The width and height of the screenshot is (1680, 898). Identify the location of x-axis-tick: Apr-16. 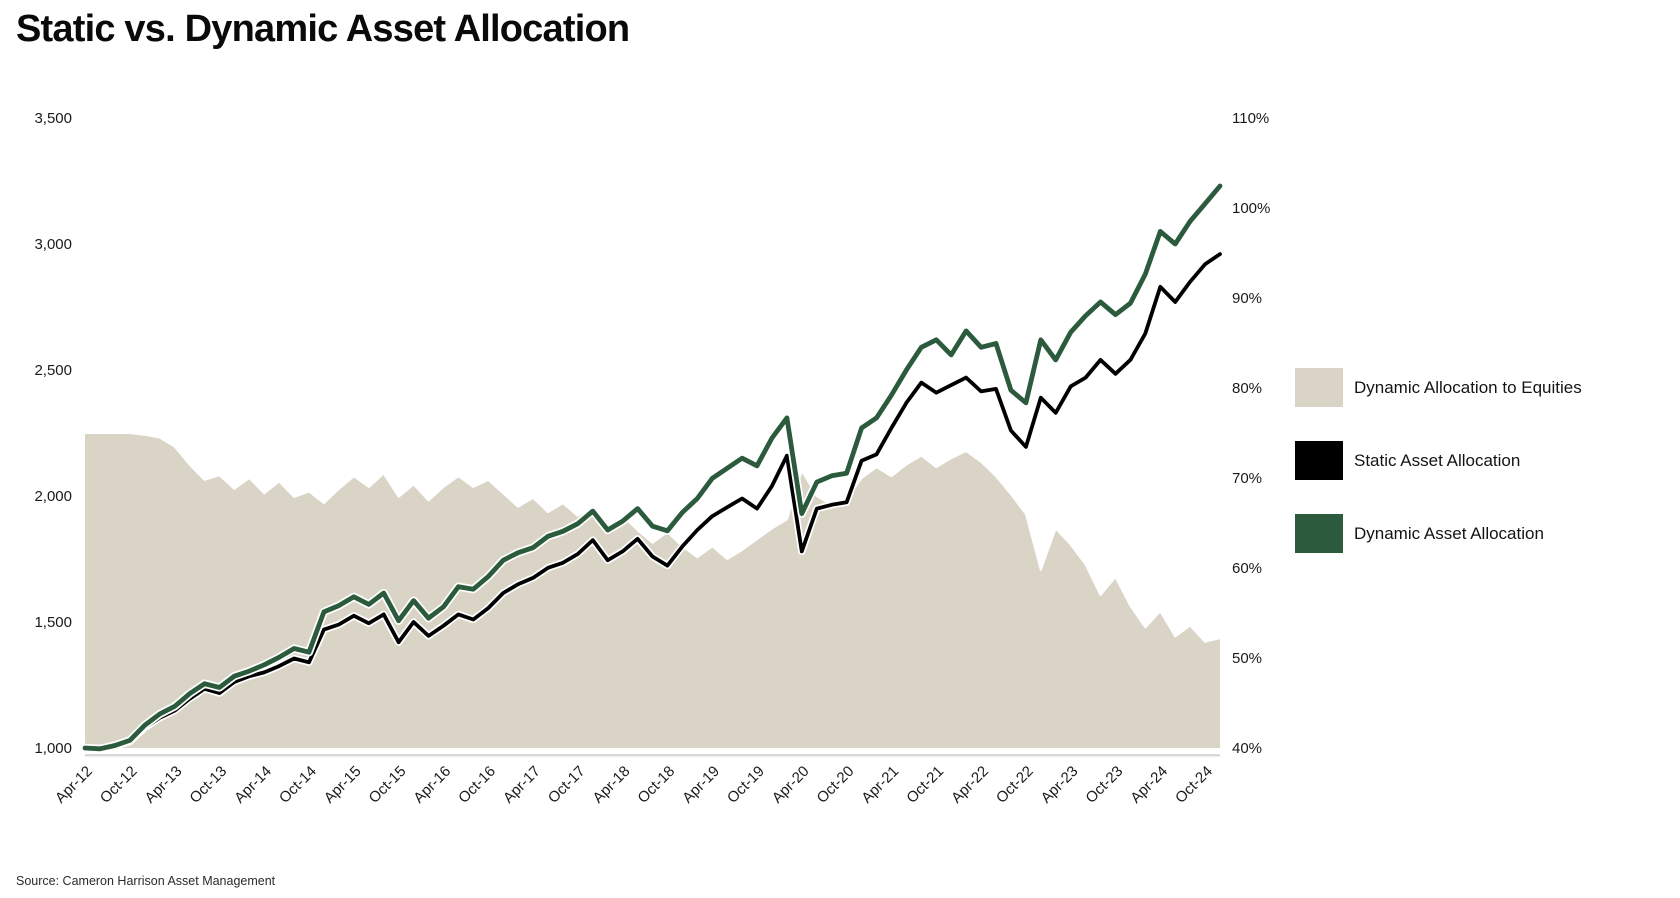
(432, 785).